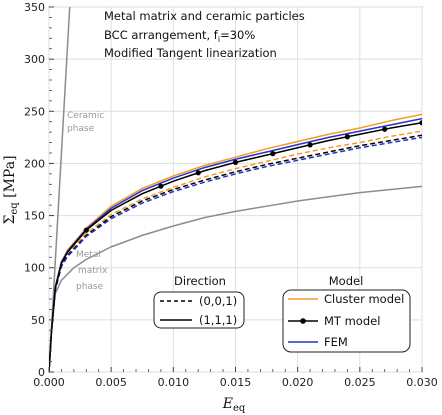  I want to click on legend-model-title: Model, so click(346, 281).